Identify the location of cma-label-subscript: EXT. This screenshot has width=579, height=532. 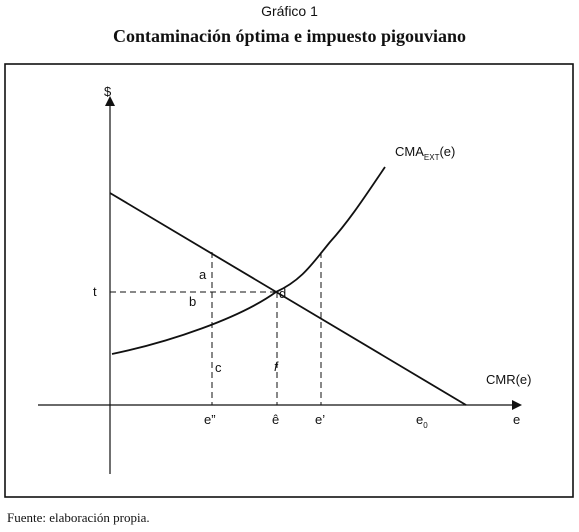
(432, 157).